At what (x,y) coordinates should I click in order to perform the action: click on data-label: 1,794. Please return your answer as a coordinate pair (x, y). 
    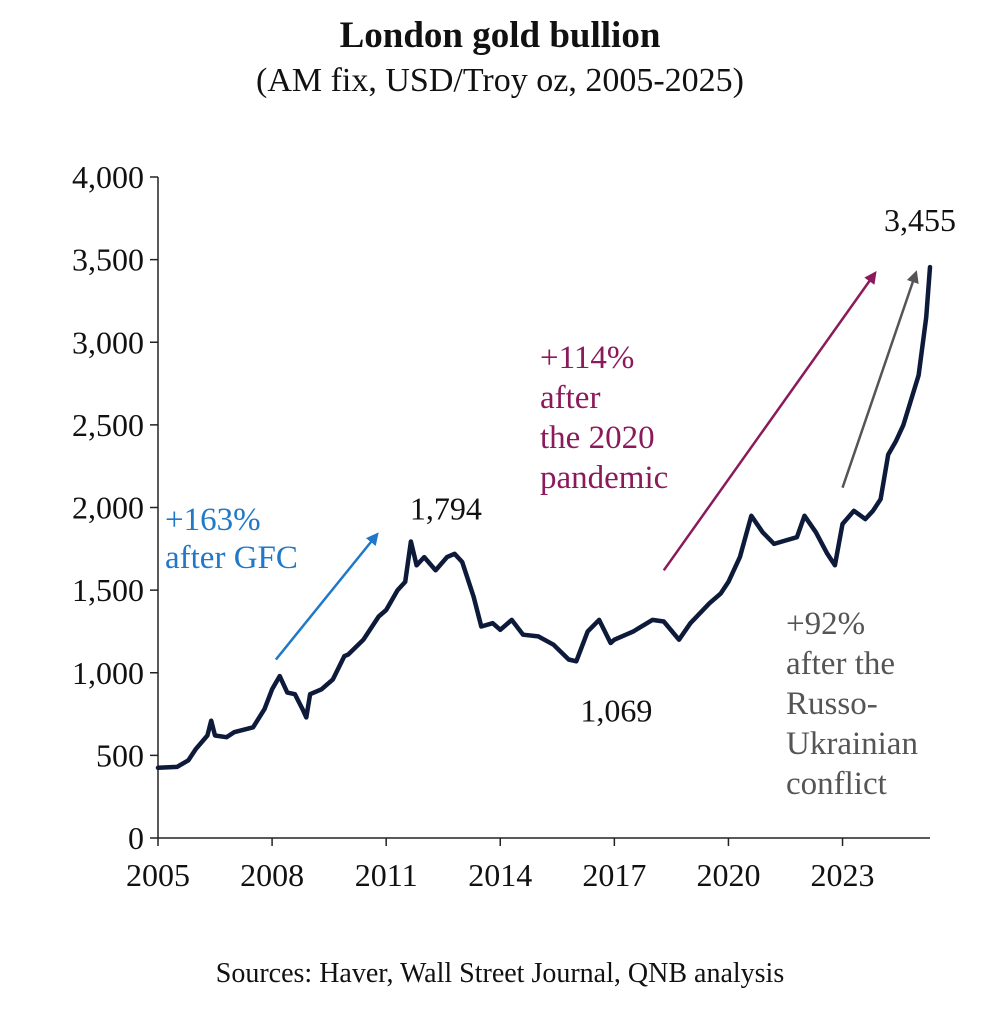
    Looking at the image, I should click on (446, 509).